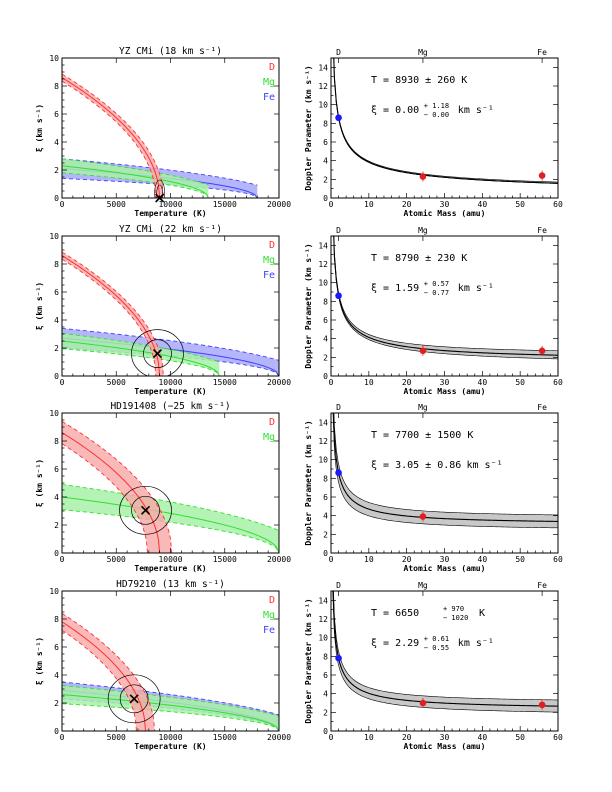 This screenshot has width=612, height=792. What do you see at coordinates (395, 110) in the screenshot?
I see `annot-xi: ξ = 0.00` at bounding box center [395, 110].